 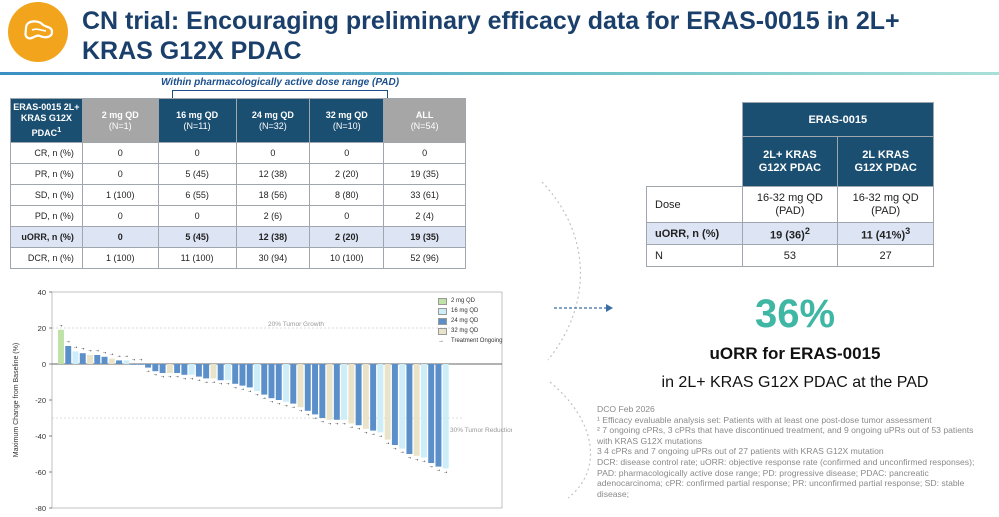 I want to click on table-row: PD, n (%) 0 0 2 (6) 0 2 (4), so click(x=238, y=216).